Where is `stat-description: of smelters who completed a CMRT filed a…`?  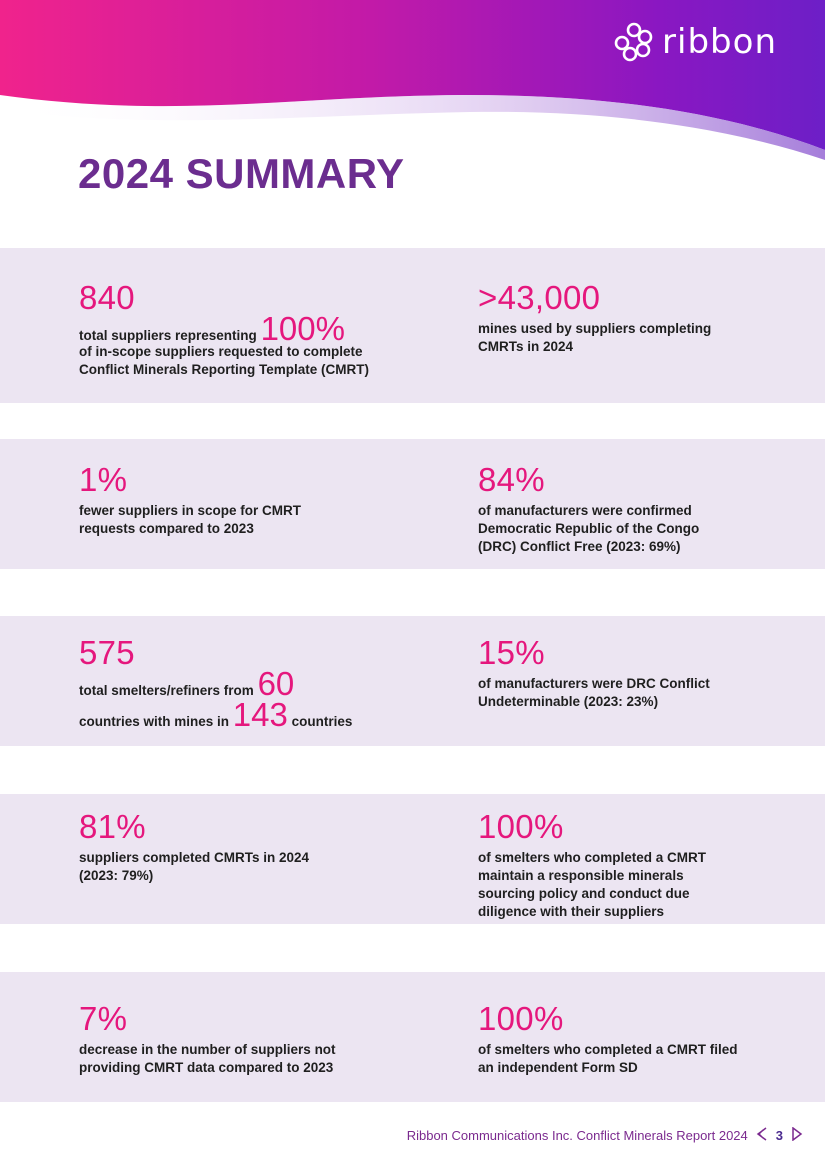
stat-description: of smelters who completed a CMRT filed a… is located at coordinates (608, 1058).